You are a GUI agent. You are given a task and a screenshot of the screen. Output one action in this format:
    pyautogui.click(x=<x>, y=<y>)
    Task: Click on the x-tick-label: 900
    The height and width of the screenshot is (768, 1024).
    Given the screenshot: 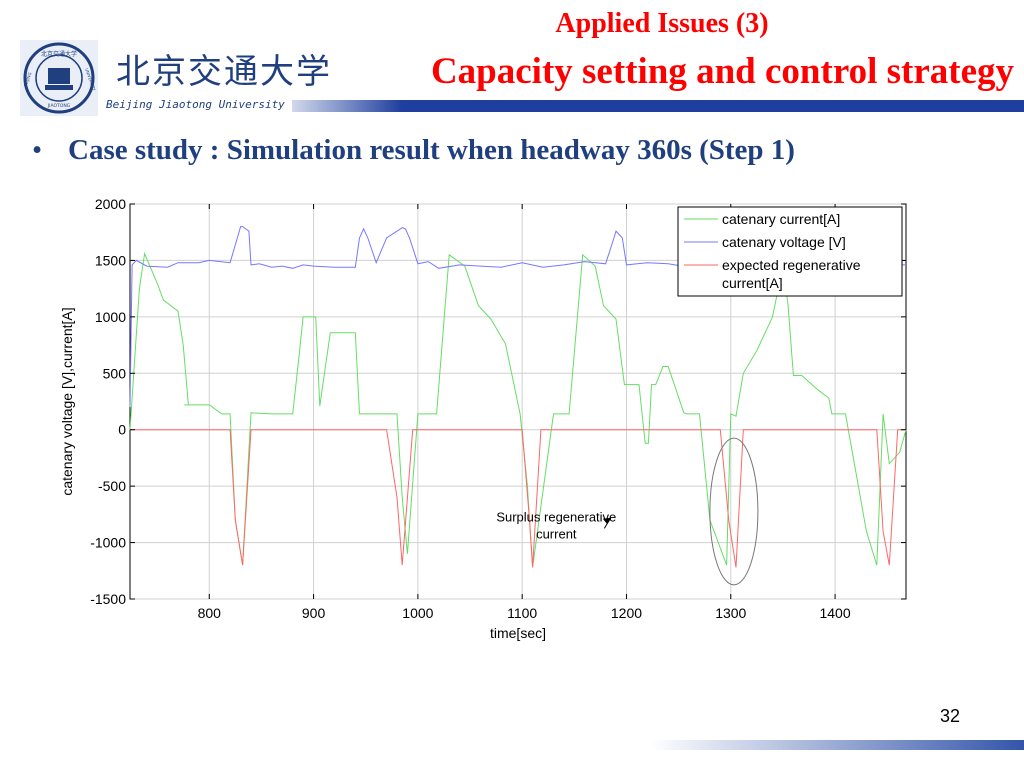 What is the action you would take?
    pyautogui.click(x=314, y=613)
    